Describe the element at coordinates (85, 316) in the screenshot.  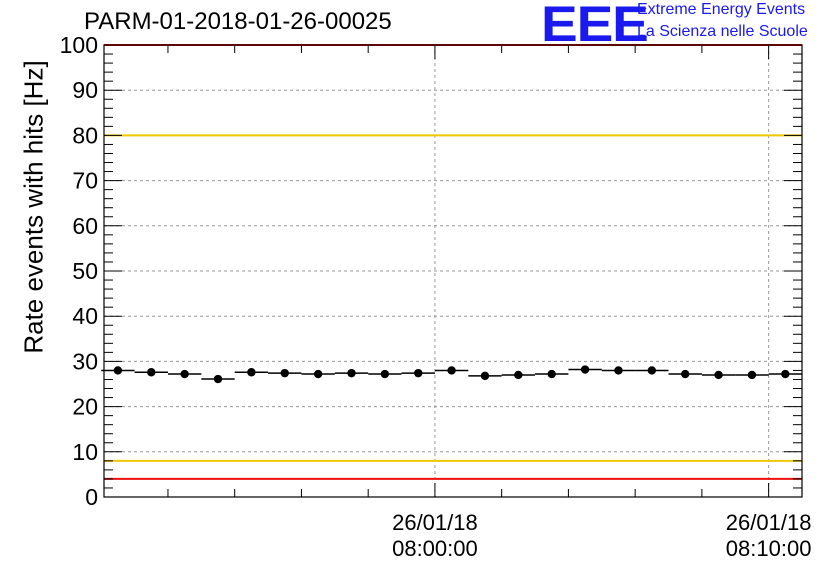
I see `y-tick-label: 40` at that location.